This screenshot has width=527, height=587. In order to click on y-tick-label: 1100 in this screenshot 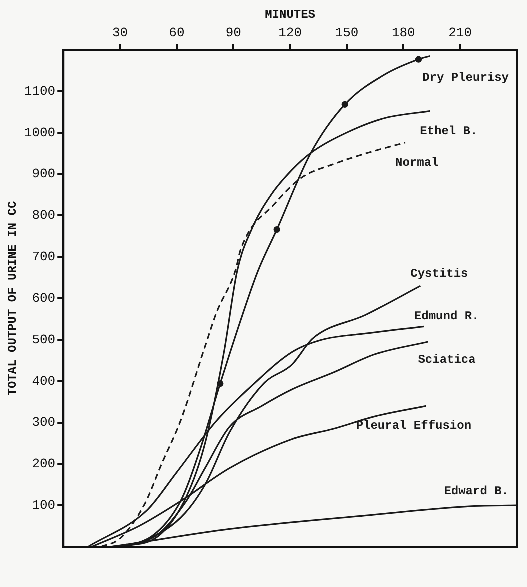, I will do `click(40, 91)`.